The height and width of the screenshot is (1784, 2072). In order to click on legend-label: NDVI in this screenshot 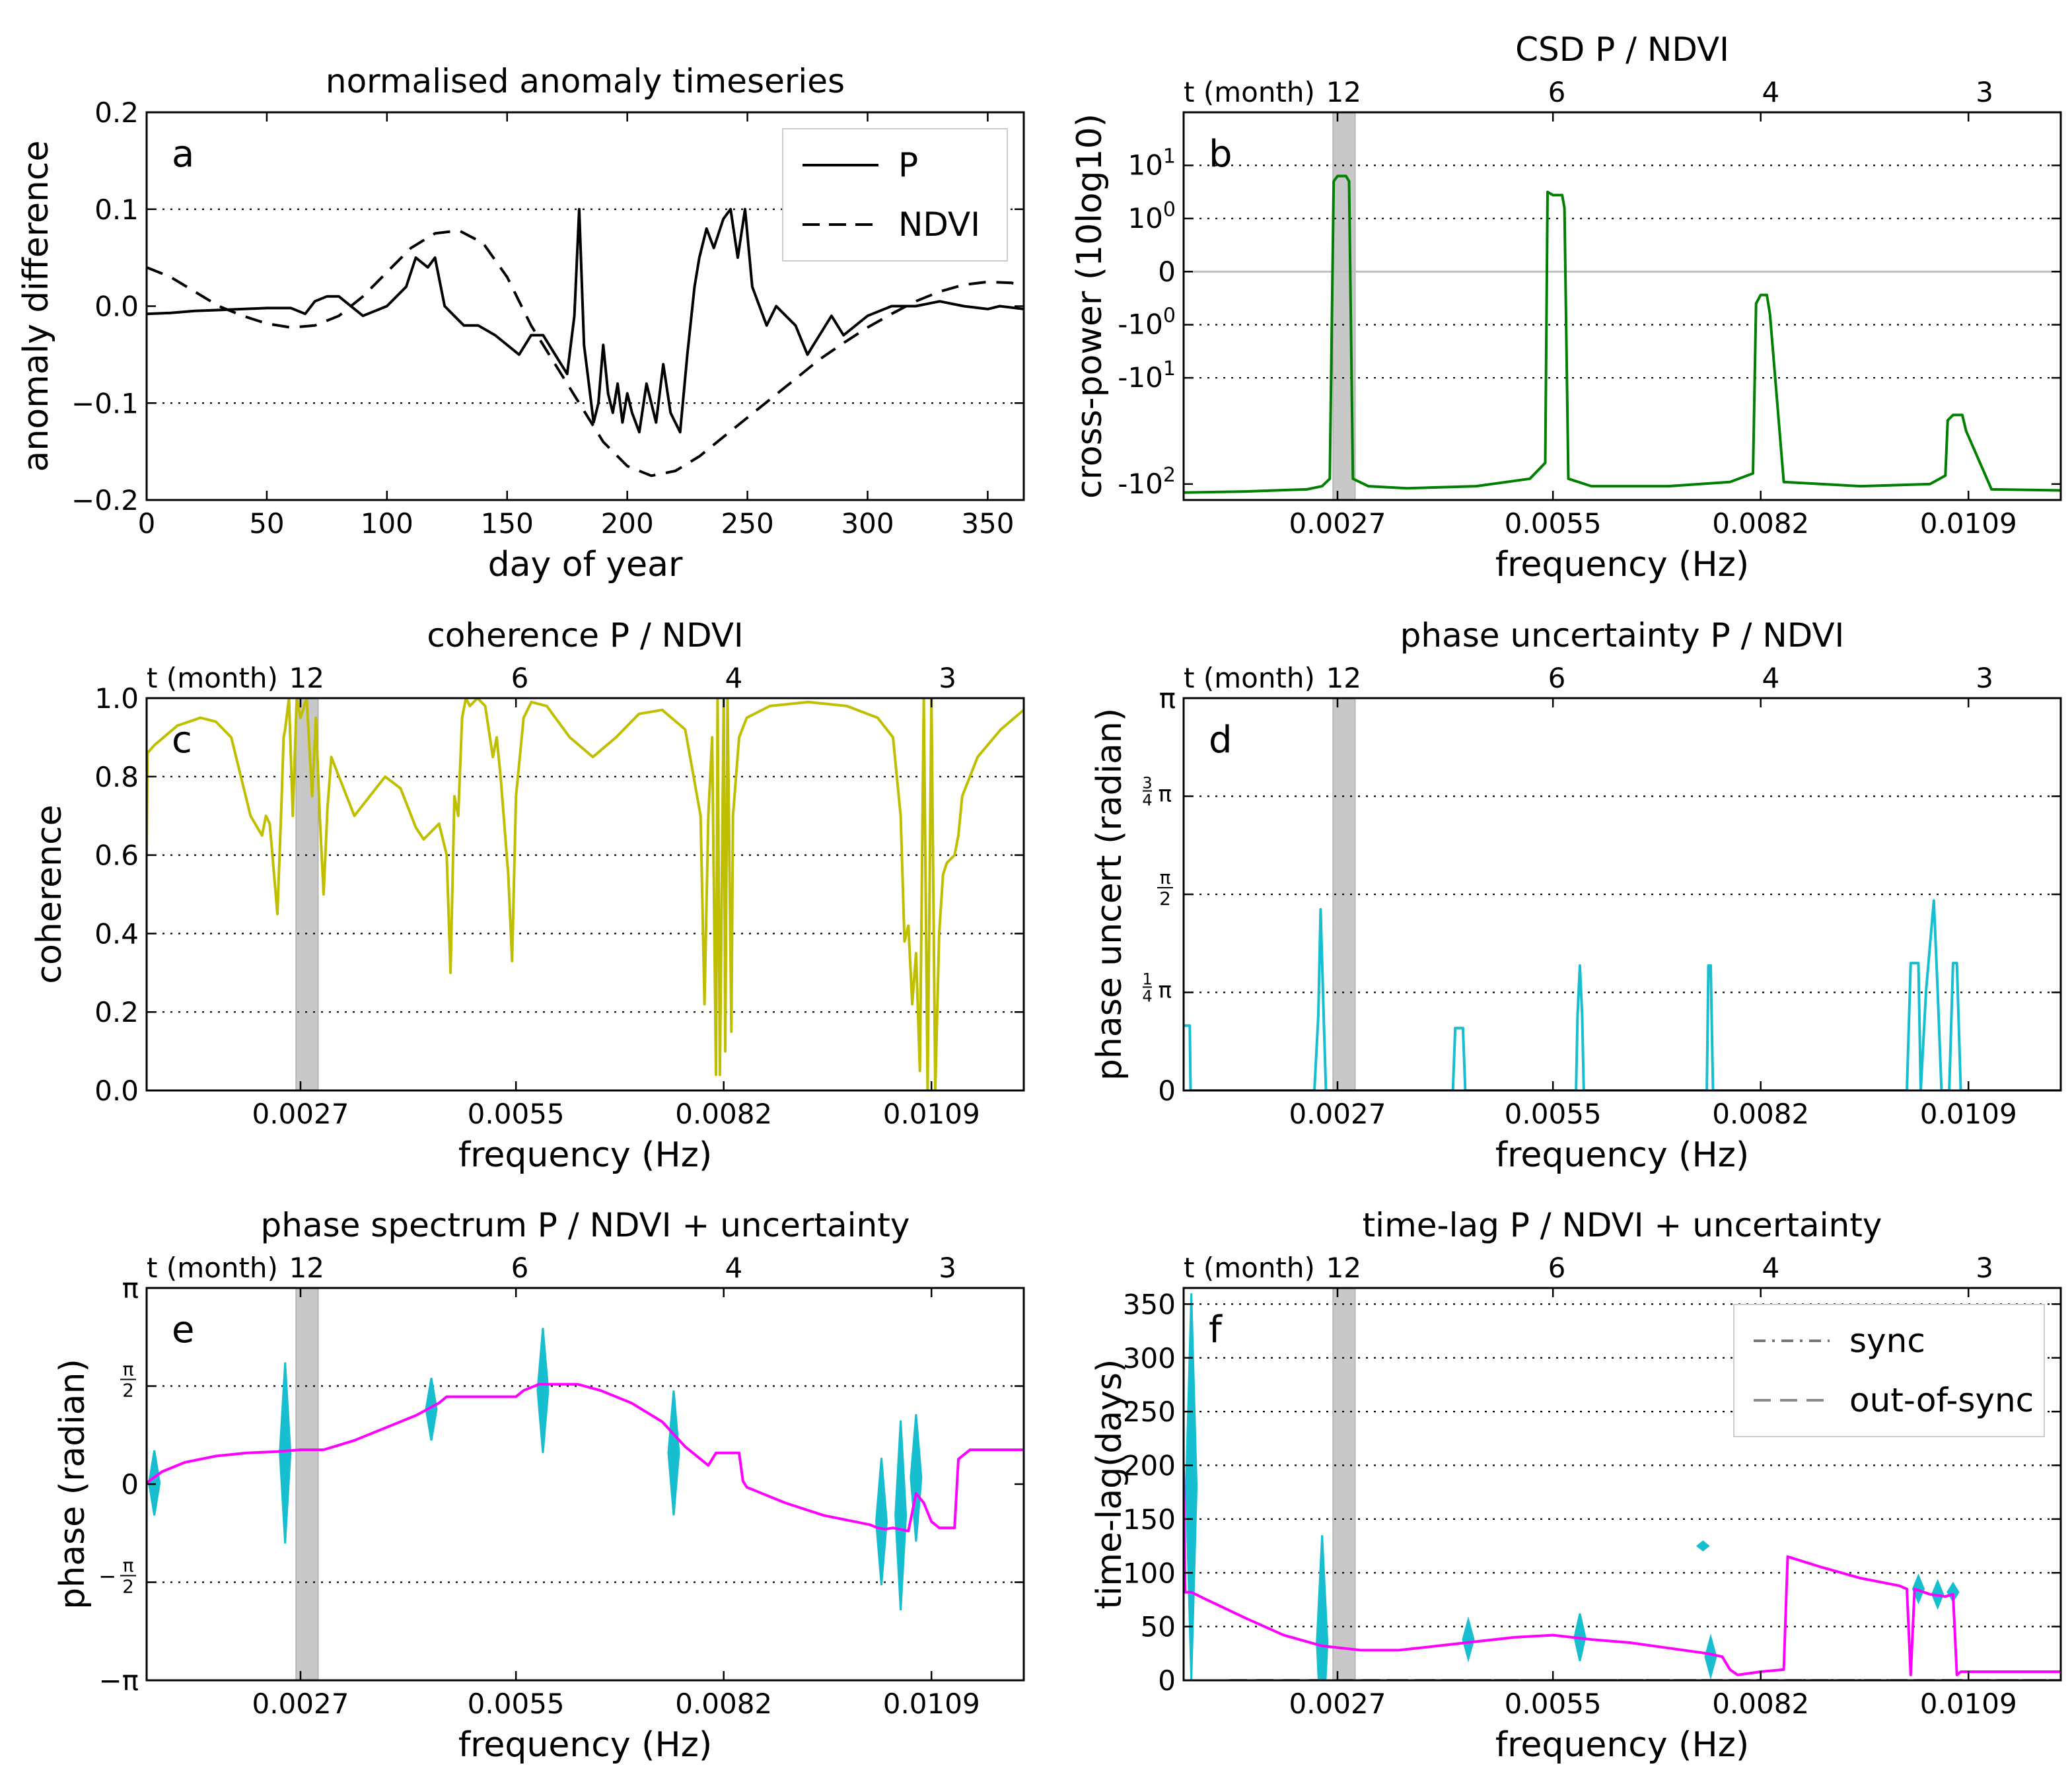, I will do `click(939, 225)`.